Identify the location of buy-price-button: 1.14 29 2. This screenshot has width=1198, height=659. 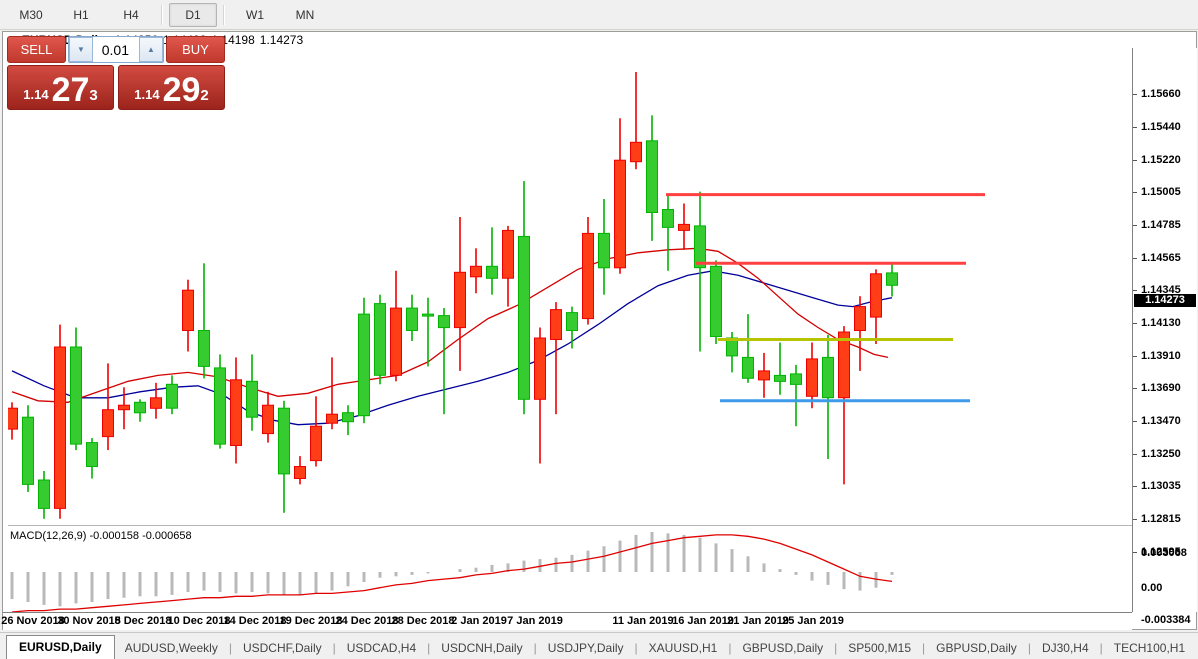
(171, 87).